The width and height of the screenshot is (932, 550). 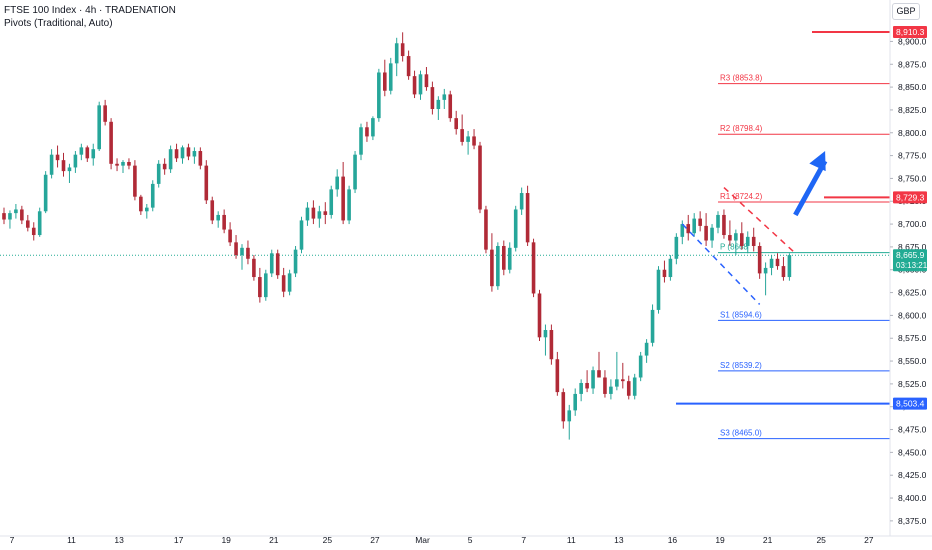 What do you see at coordinates (912, 475) in the screenshot?
I see `price-tick-label: 8,425.0` at bounding box center [912, 475].